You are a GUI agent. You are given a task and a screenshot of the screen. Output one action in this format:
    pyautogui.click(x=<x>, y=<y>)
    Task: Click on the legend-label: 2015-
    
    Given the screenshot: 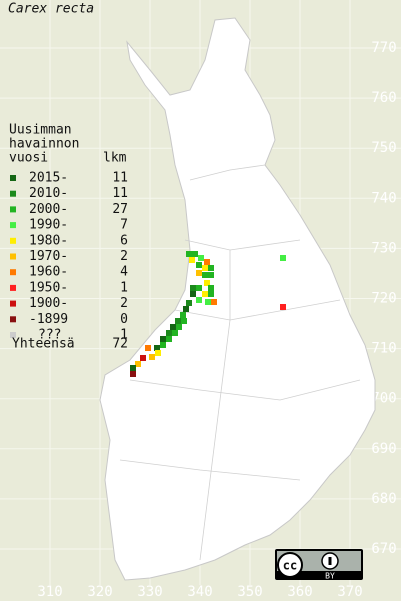 What is the action you would take?
    pyautogui.click(x=48, y=178)
    